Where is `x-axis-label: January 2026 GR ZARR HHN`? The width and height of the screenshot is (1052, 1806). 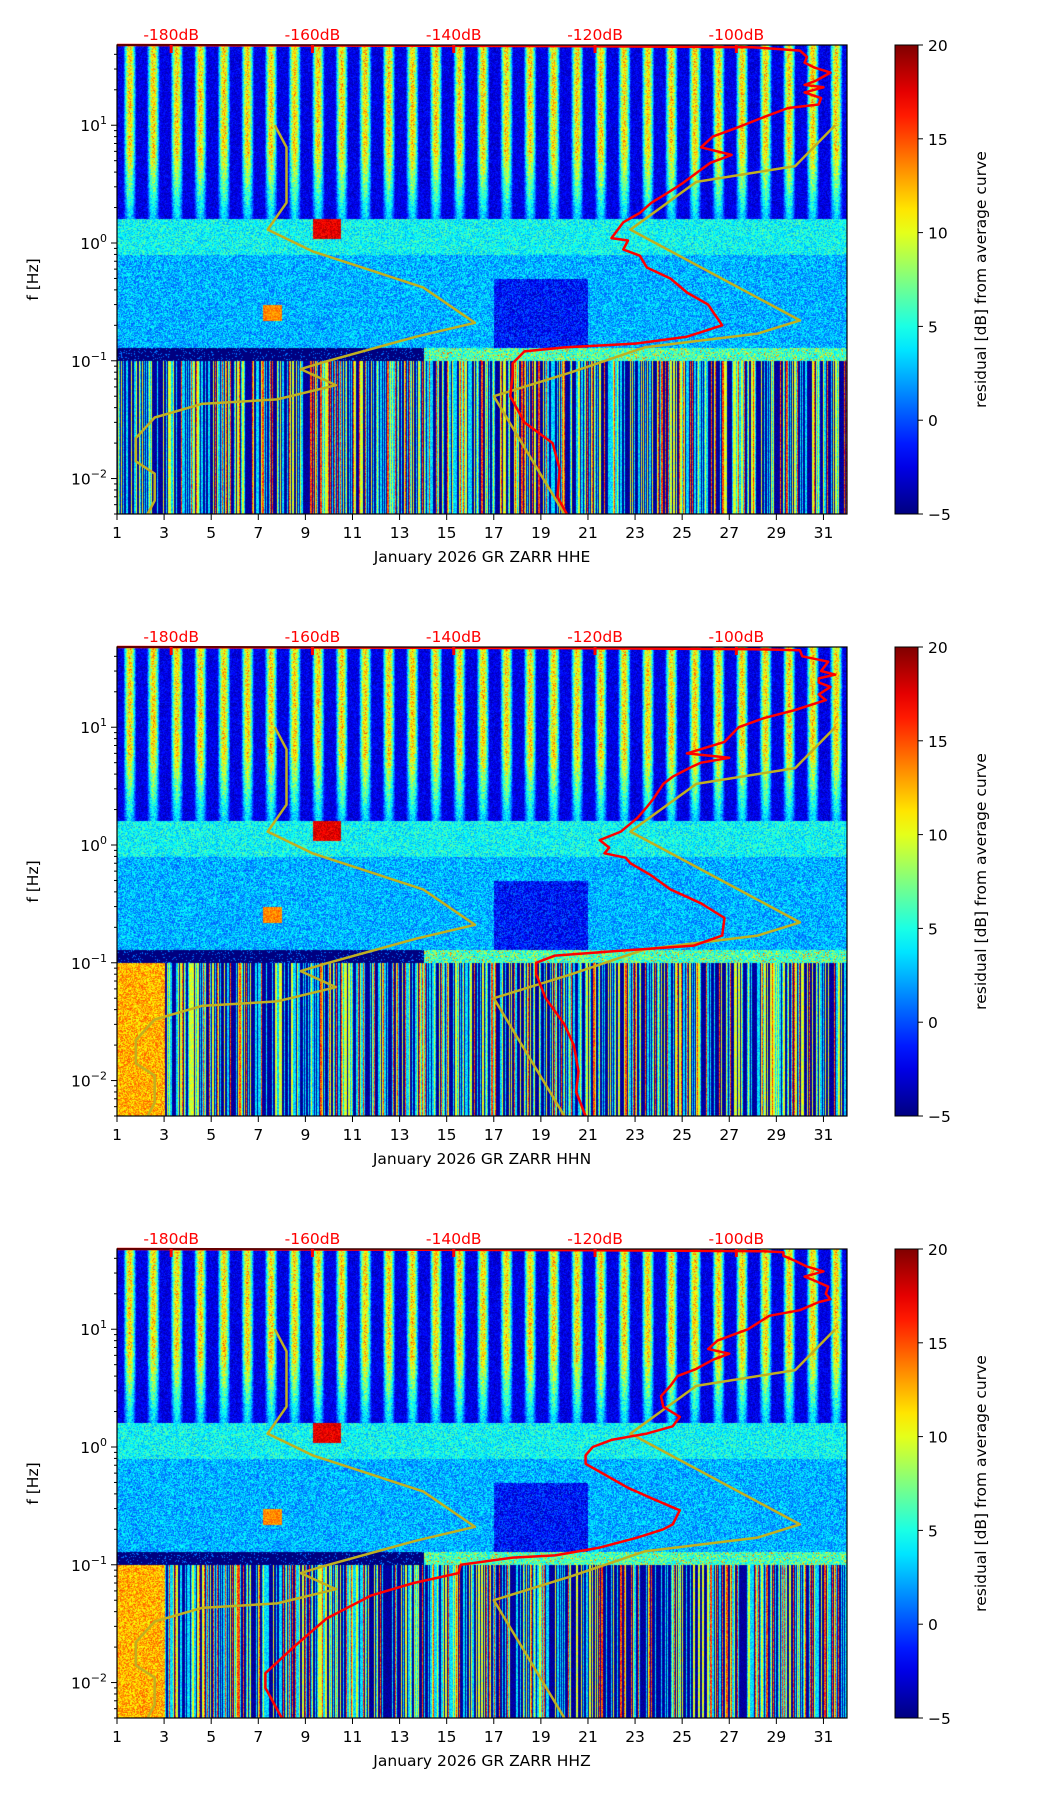 x-axis-label: January 2026 GR ZARR HHN is located at coordinates (481, 1159).